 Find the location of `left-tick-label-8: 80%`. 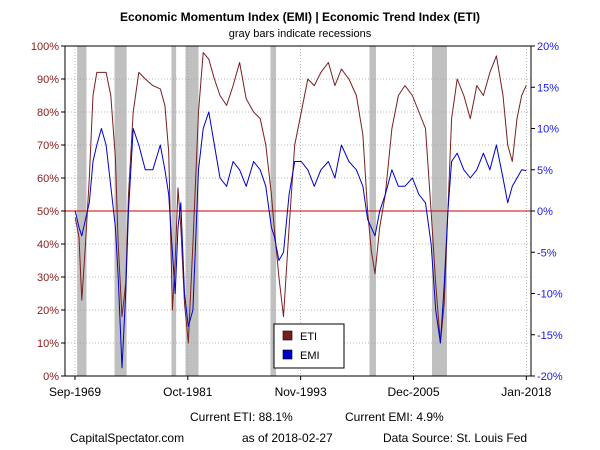

left-tick-label-8: 80% is located at coordinates (48, 113).